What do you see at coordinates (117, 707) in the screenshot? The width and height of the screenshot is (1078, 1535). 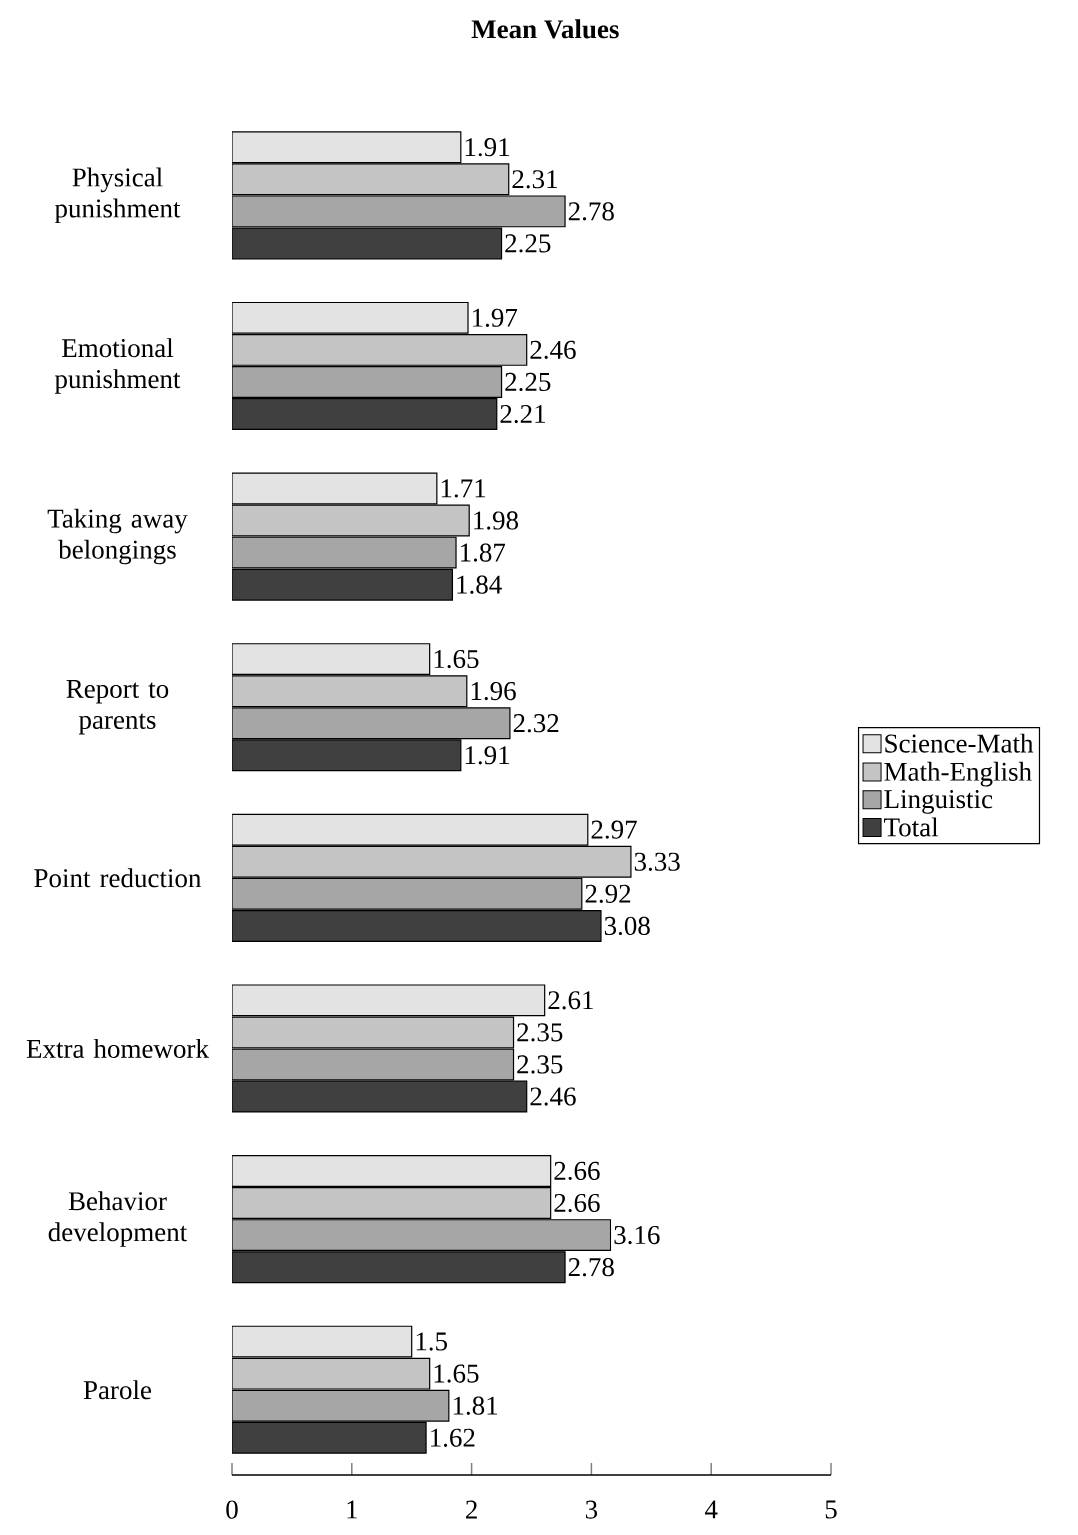 I see `y-tick-label: Report to parents` at bounding box center [117, 707].